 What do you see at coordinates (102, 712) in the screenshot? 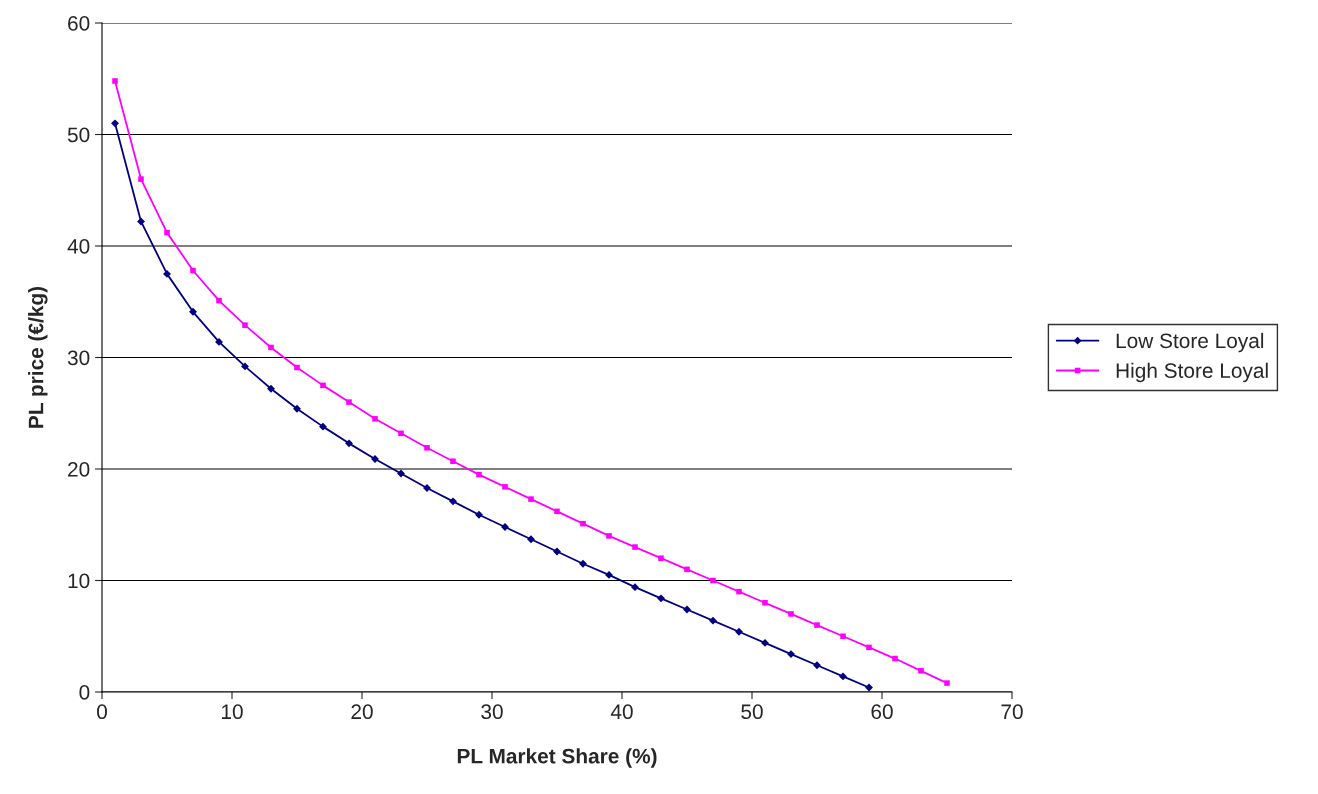
I see `x-tick-label: 0` at bounding box center [102, 712].